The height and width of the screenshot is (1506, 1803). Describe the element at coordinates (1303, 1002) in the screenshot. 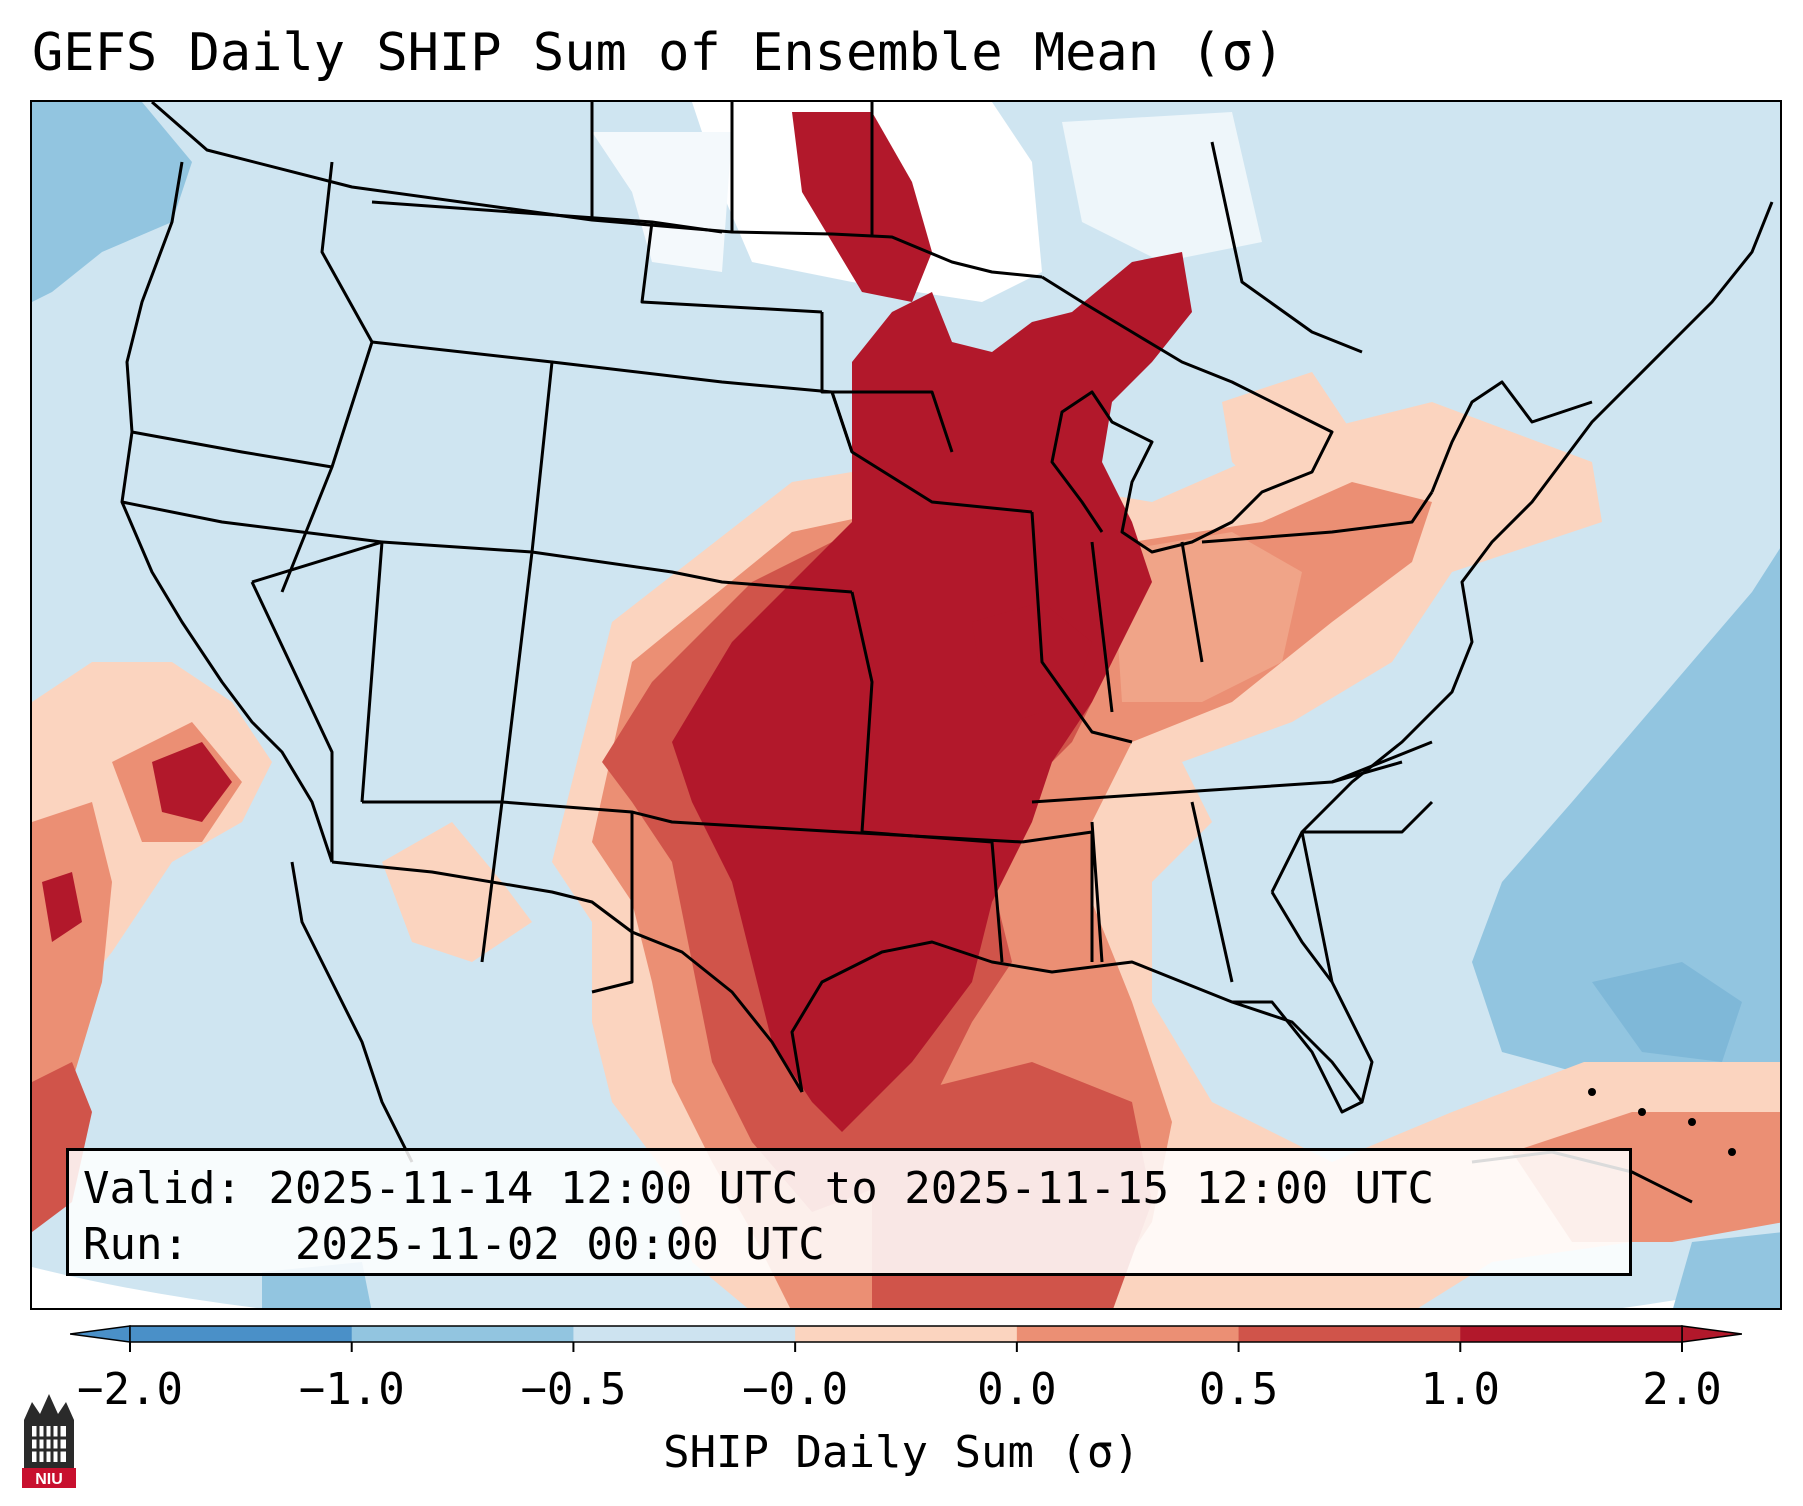

I see `florida` at that location.